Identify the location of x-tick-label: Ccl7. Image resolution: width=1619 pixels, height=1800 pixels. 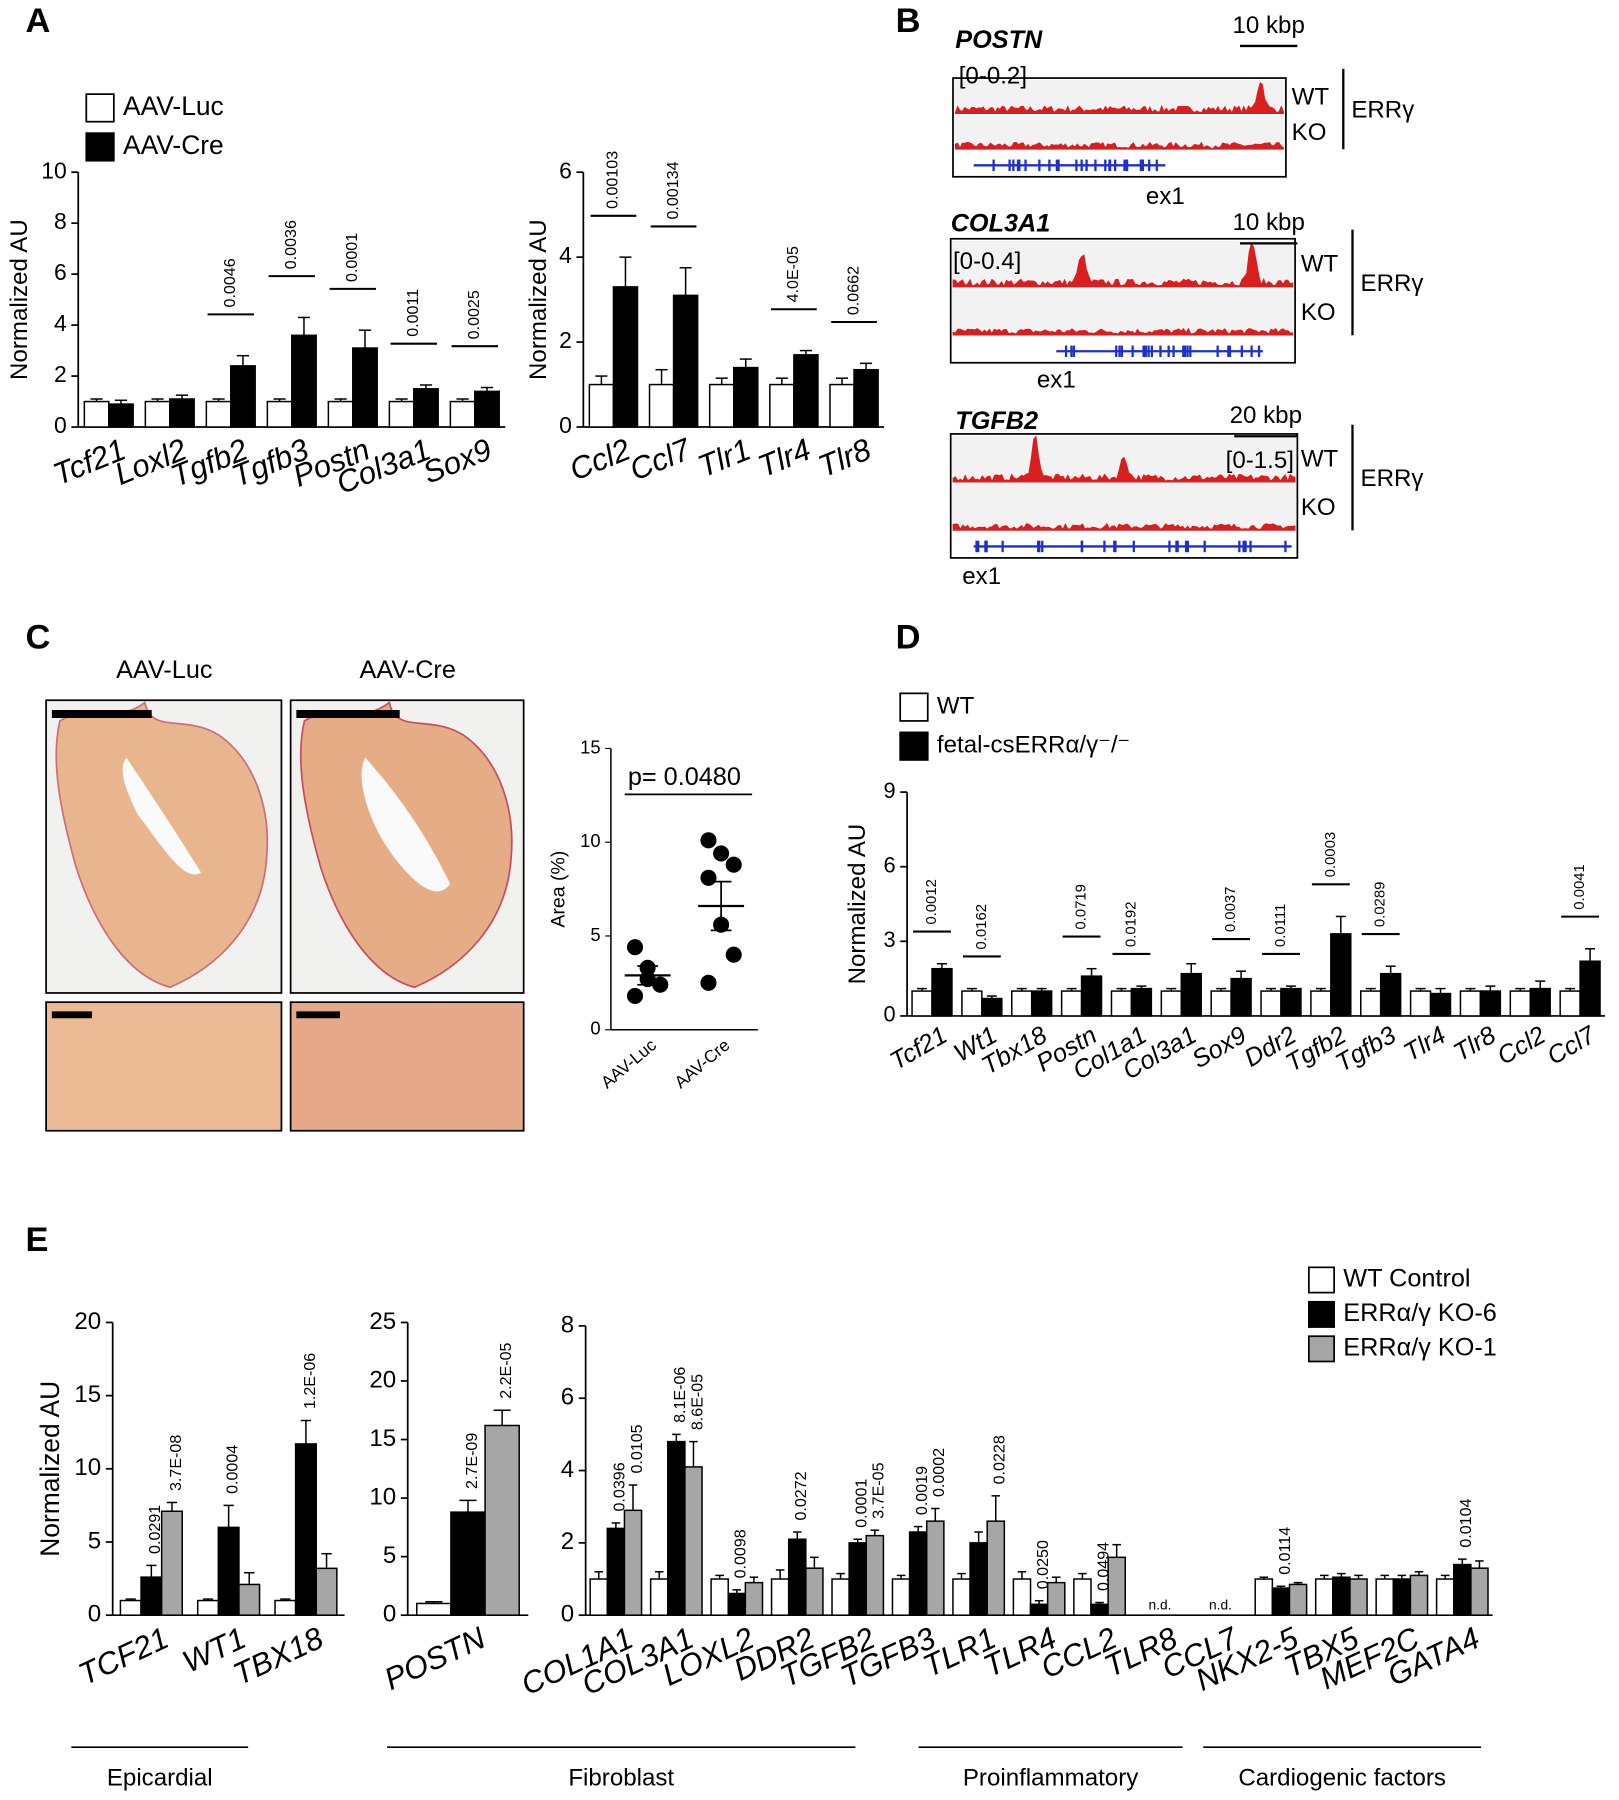
(1571, 1046).